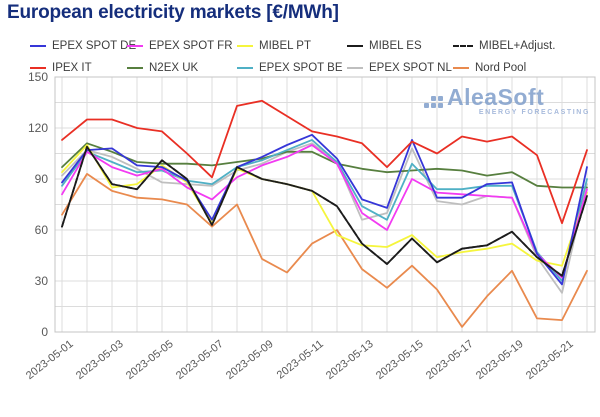 This screenshot has width=600, height=417. I want to click on legend-label-n2ex-uk: N2EX UK, so click(174, 68).